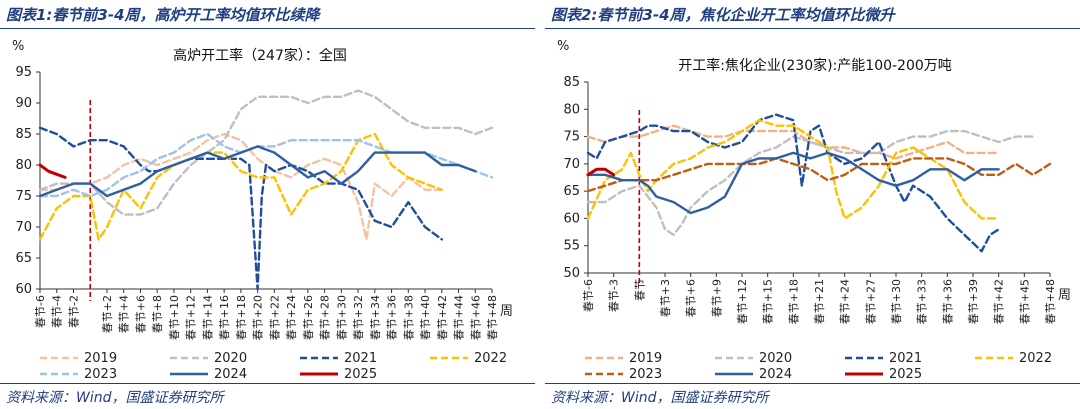  Describe the element at coordinates (947, 301) in the screenshot. I see `x-tick-label: 春节+36` at that location.